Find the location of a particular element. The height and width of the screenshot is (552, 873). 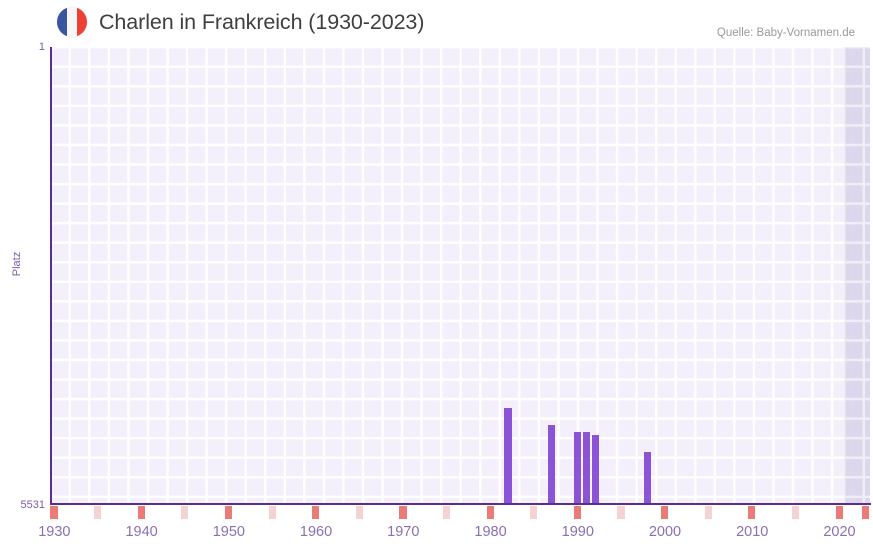

x-label-1970: 1970 is located at coordinates (403, 532).